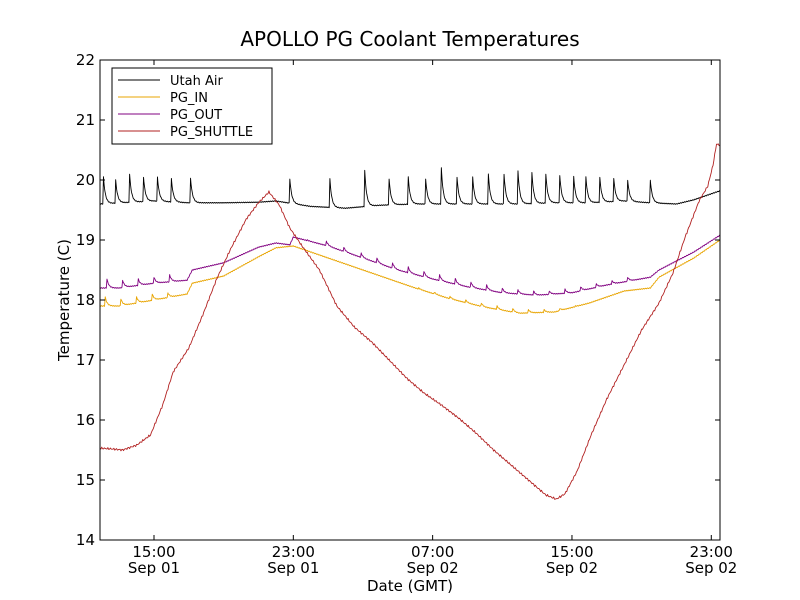 The width and height of the screenshot is (800, 600). I want to click on legend: Utah Air PG_IN PG_OUT PG_SHUTTLE, so click(192, 106).